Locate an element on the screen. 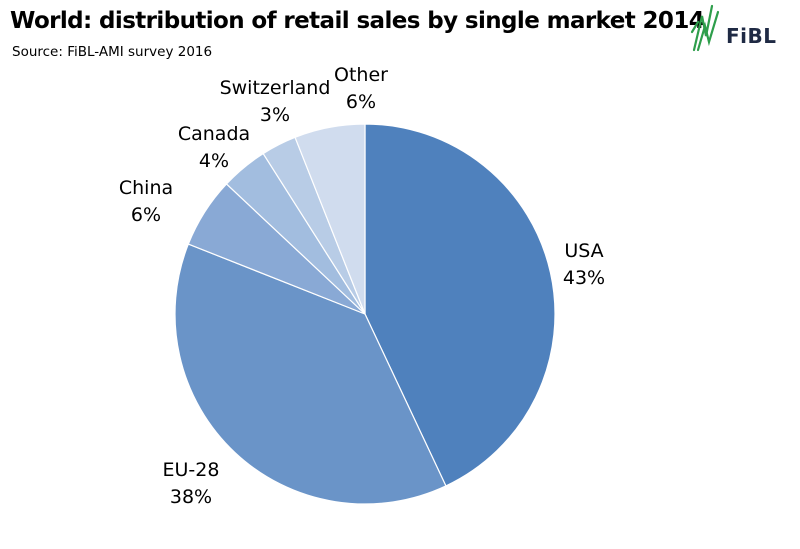 This screenshot has width=800, height=549. slice-label: Other 6% is located at coordinates (361, 89).